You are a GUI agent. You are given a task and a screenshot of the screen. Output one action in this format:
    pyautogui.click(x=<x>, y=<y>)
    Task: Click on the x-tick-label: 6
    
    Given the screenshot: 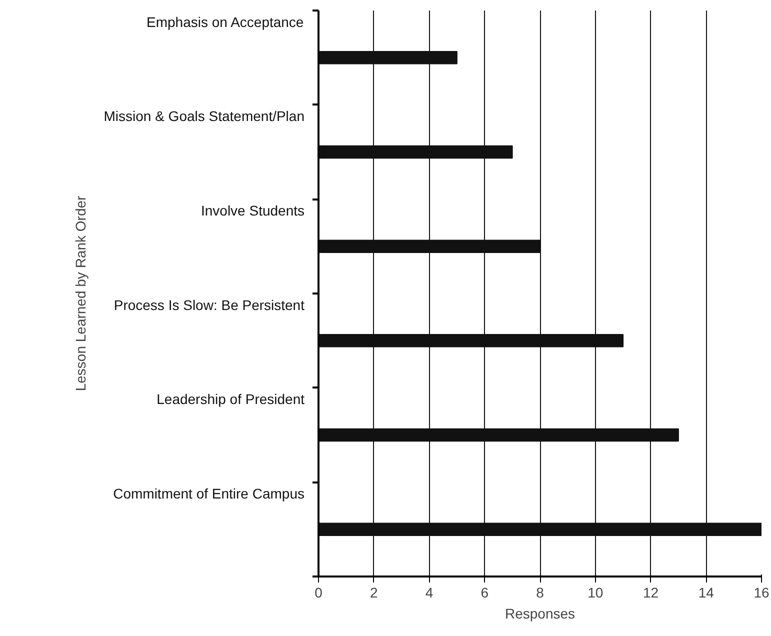 What is the action you would take?
    pyautogui.click(x=484, y=592)
    